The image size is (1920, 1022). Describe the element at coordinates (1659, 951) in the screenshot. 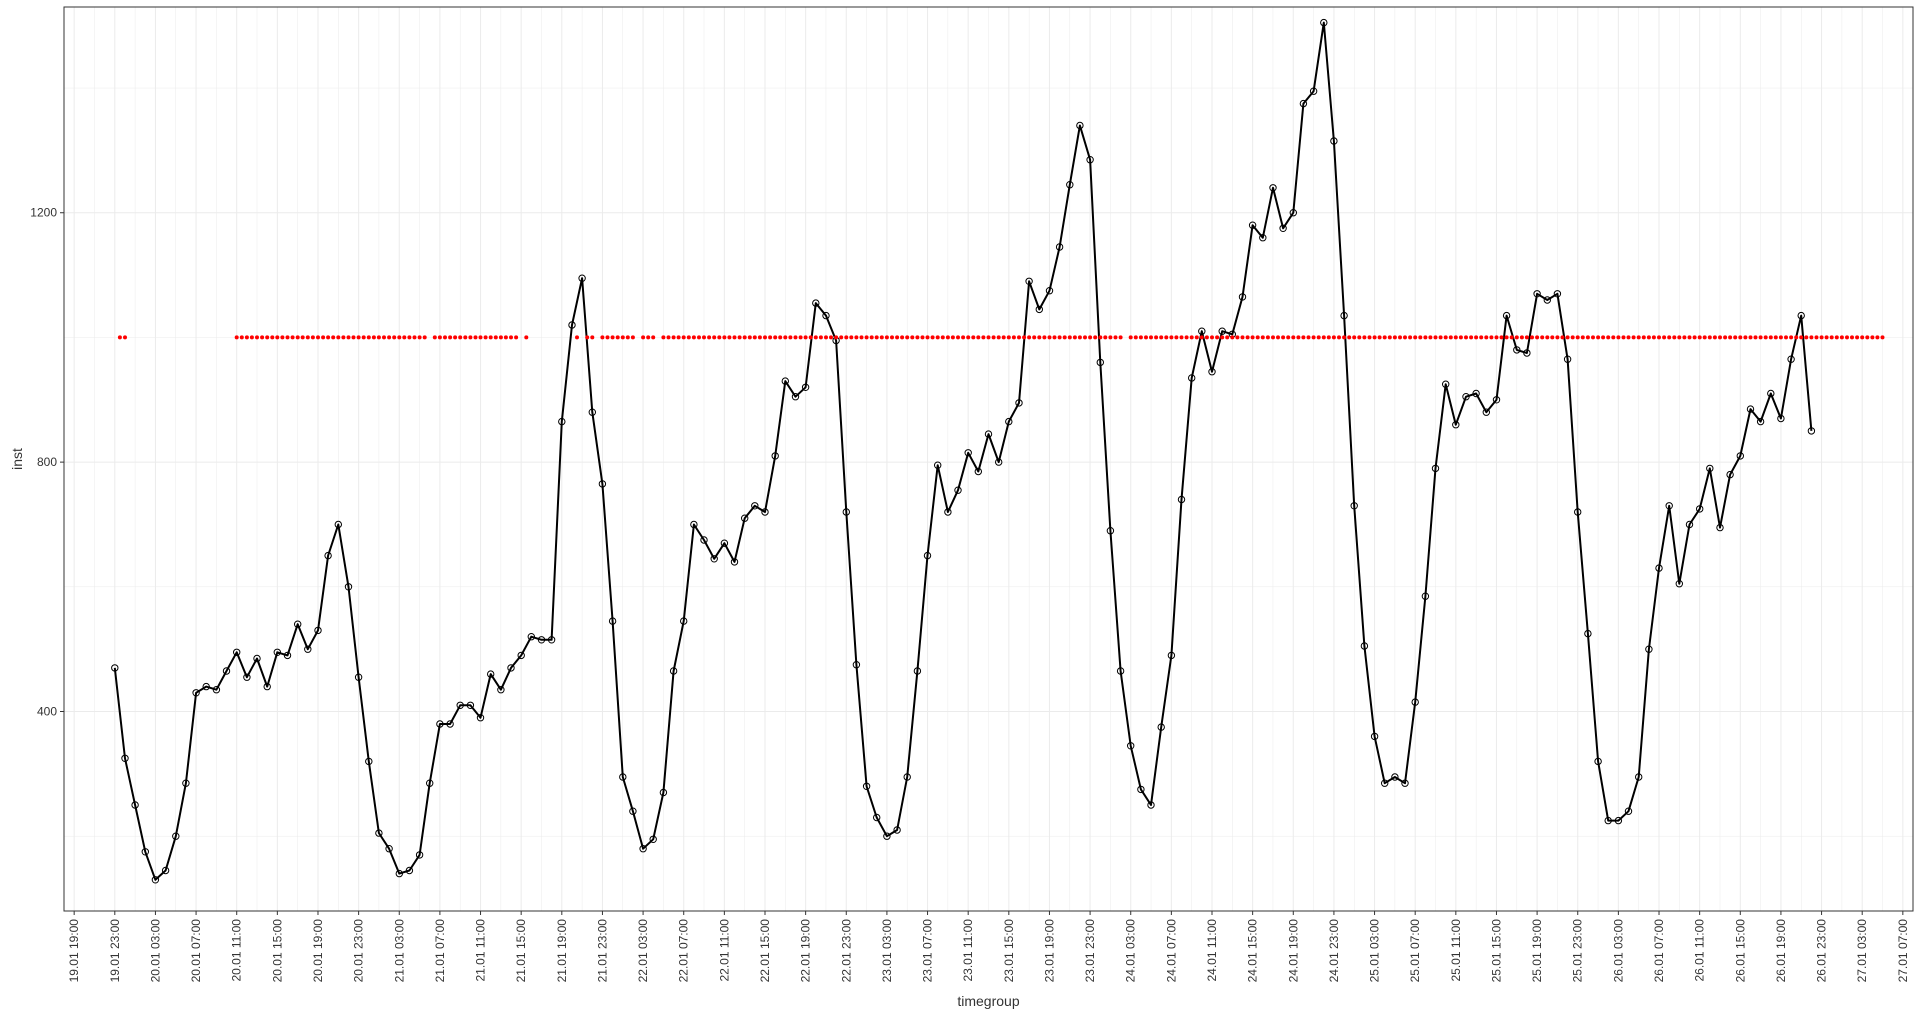

I see `x-tick-label: 26.01 07:00` at that location.